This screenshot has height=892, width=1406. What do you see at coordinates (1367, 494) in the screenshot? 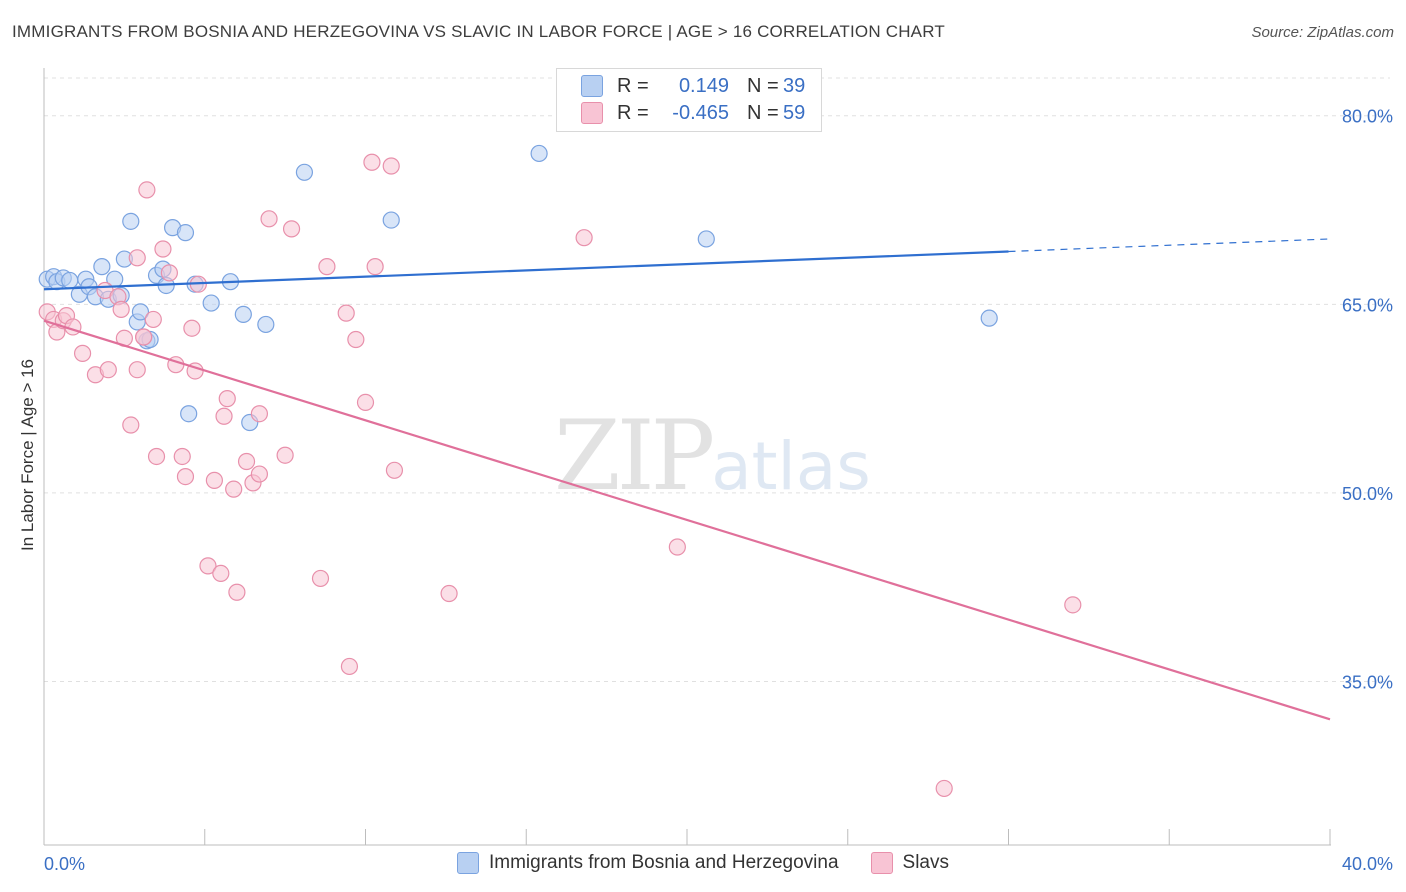
I see `y-tick-label: 50.0%` at bounding box center [1367, 494].